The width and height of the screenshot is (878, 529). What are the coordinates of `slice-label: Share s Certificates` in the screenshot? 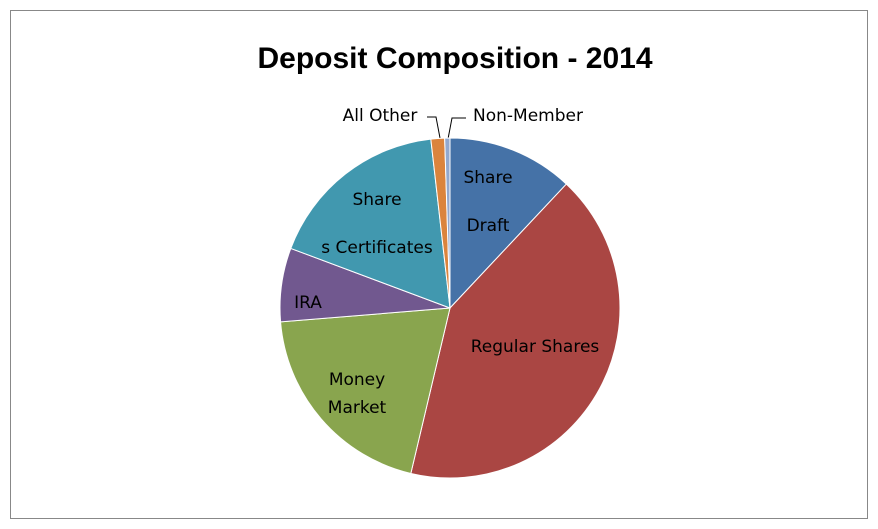 It's located at (377, 224).